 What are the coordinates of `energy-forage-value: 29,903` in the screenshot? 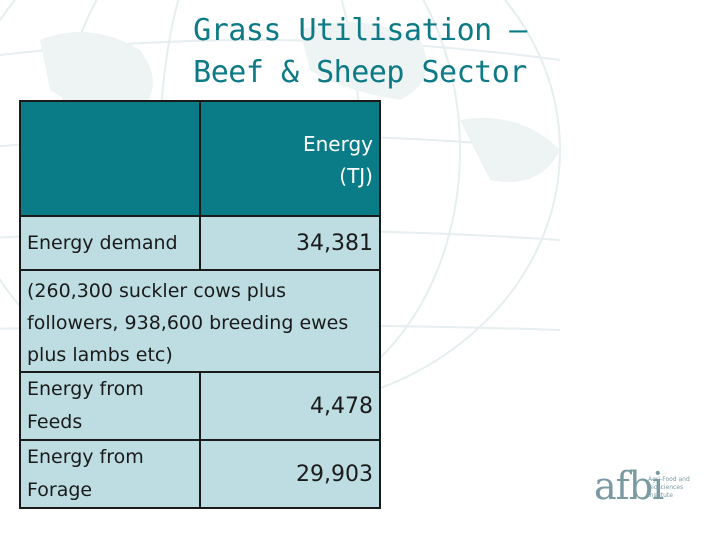 It's located at (290, 474).